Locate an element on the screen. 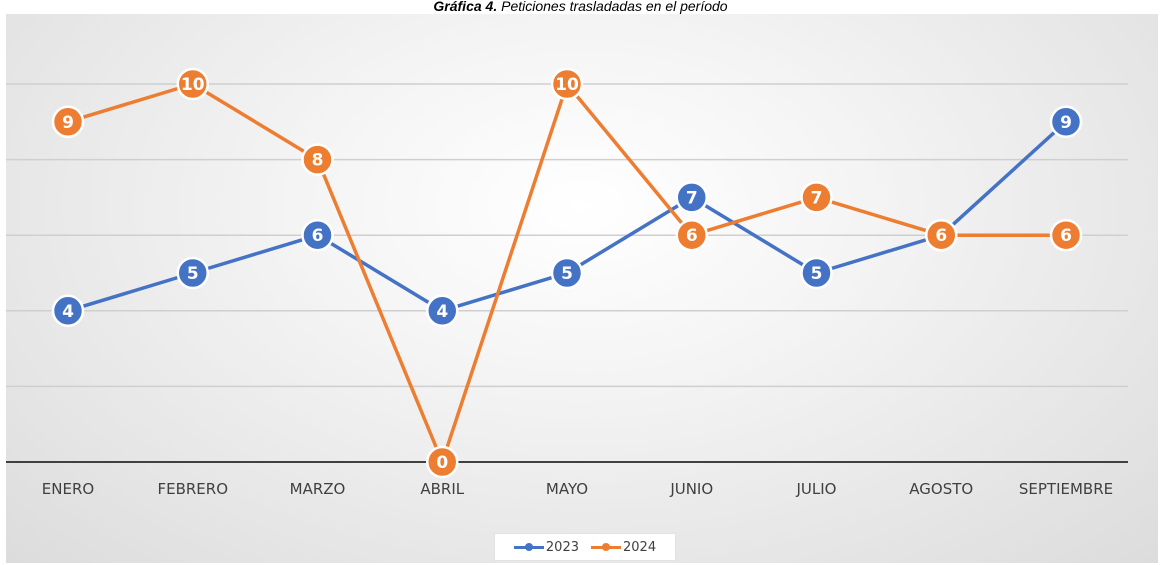  x-tick-label: MAYO is located at coordinates (567, 489).